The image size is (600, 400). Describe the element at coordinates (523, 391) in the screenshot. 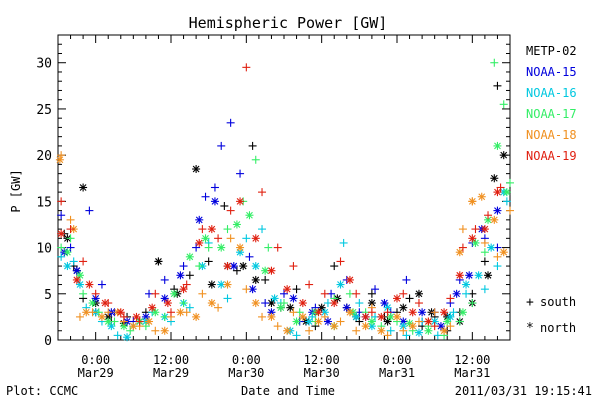

I see `footer-timestamp: 2011/03/31 19:15:41` at that location.